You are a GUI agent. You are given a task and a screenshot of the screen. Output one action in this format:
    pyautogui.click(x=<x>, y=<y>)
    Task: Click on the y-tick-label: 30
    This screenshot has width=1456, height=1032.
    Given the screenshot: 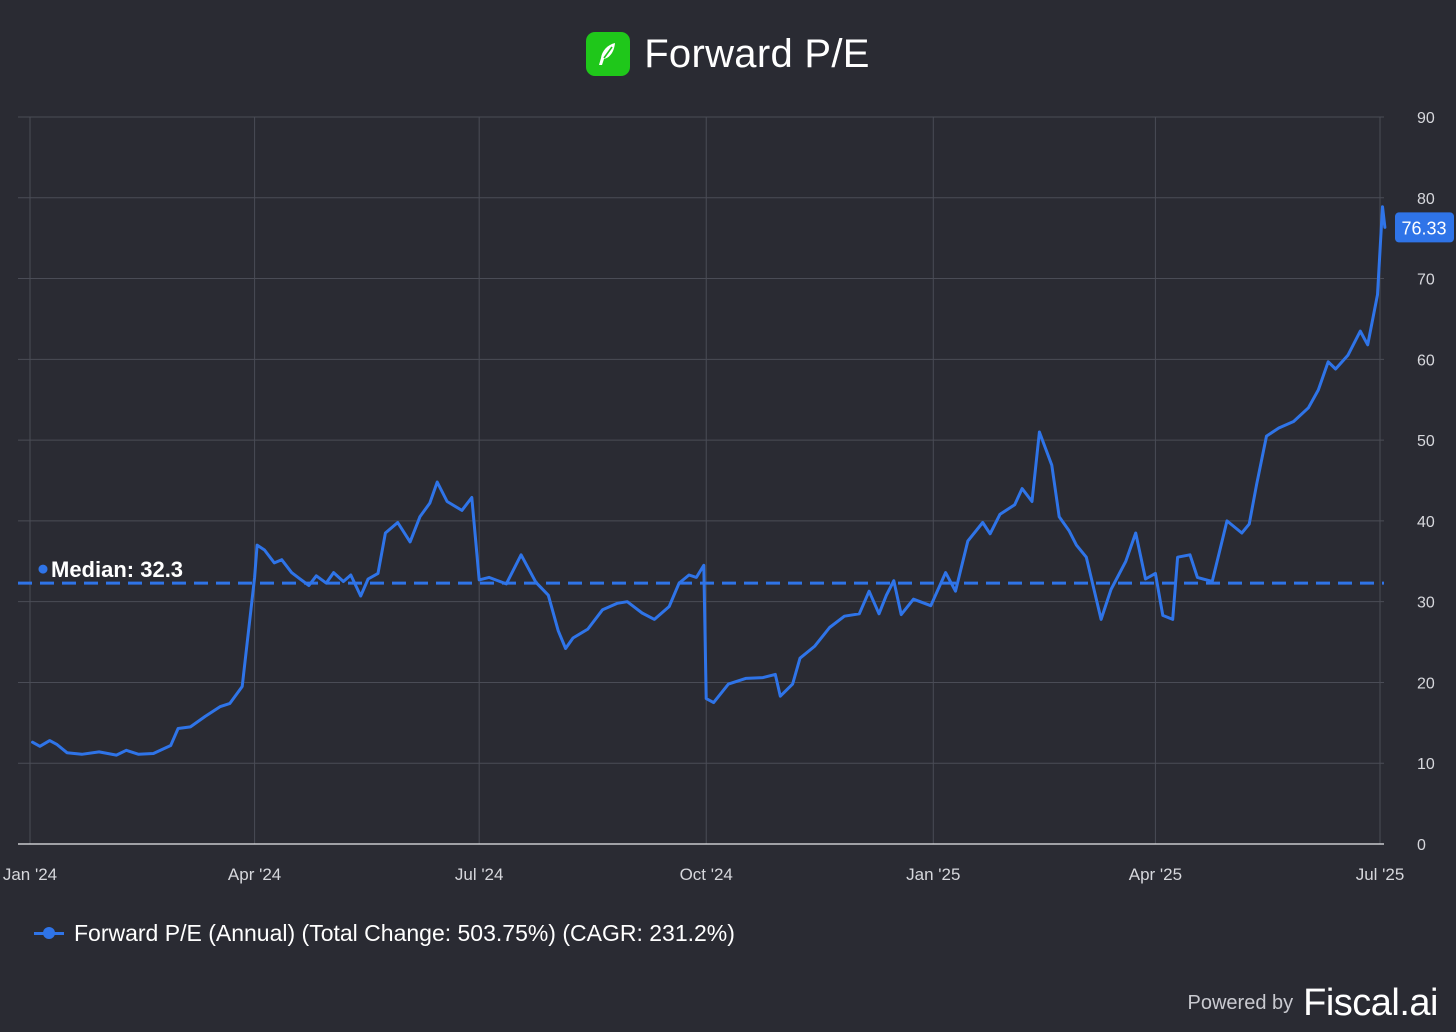 What is the action you would take?
    pyautogui.click(x=1426, y=603)
    